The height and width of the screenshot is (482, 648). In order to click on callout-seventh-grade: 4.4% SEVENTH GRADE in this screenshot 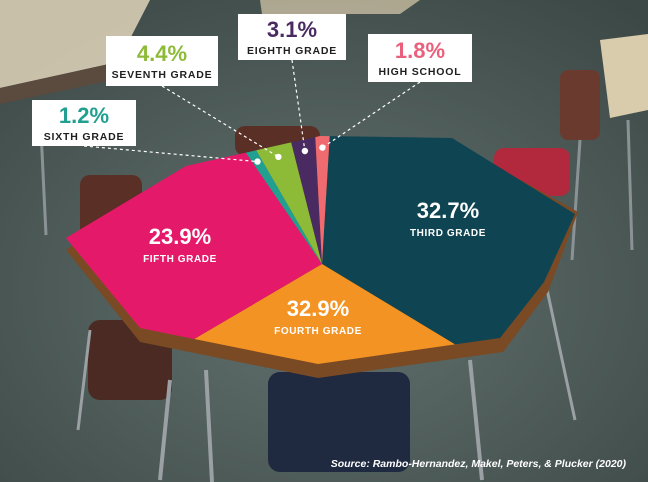, I will do `click(162, 61)`.